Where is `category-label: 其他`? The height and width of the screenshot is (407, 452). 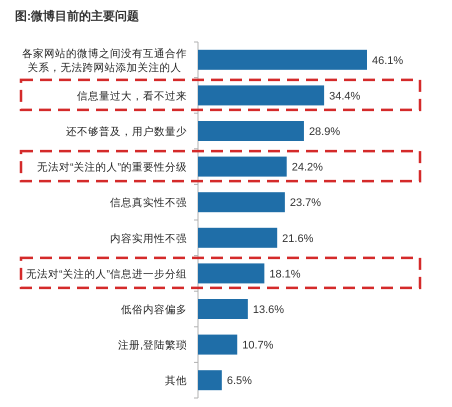
category-label: 其他 is located at coordinates (176, 381).